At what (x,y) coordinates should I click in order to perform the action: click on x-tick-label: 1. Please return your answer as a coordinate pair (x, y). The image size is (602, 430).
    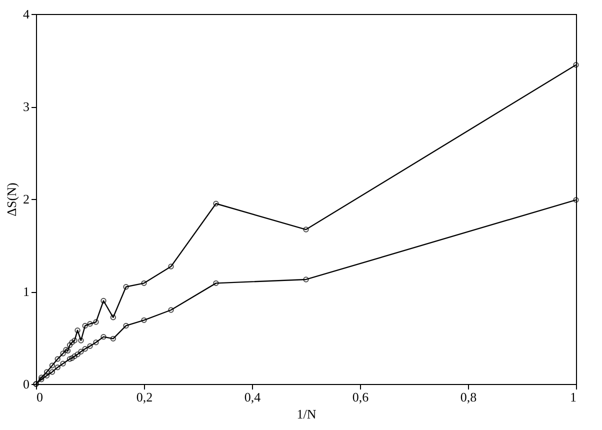
    Looking at the image, I should click on (573, 397).